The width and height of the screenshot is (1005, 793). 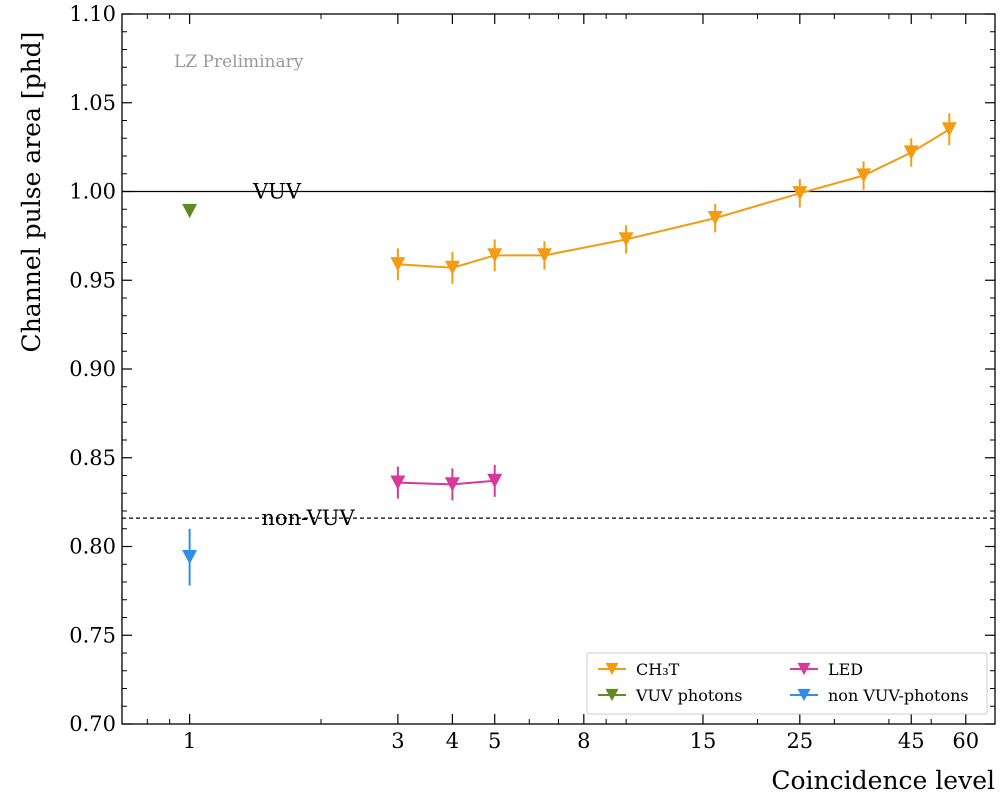 What do you see at coordinates (703, 741) in the screenshot?
I see `x-tick-label: 15` at bounding box center [703, 741].